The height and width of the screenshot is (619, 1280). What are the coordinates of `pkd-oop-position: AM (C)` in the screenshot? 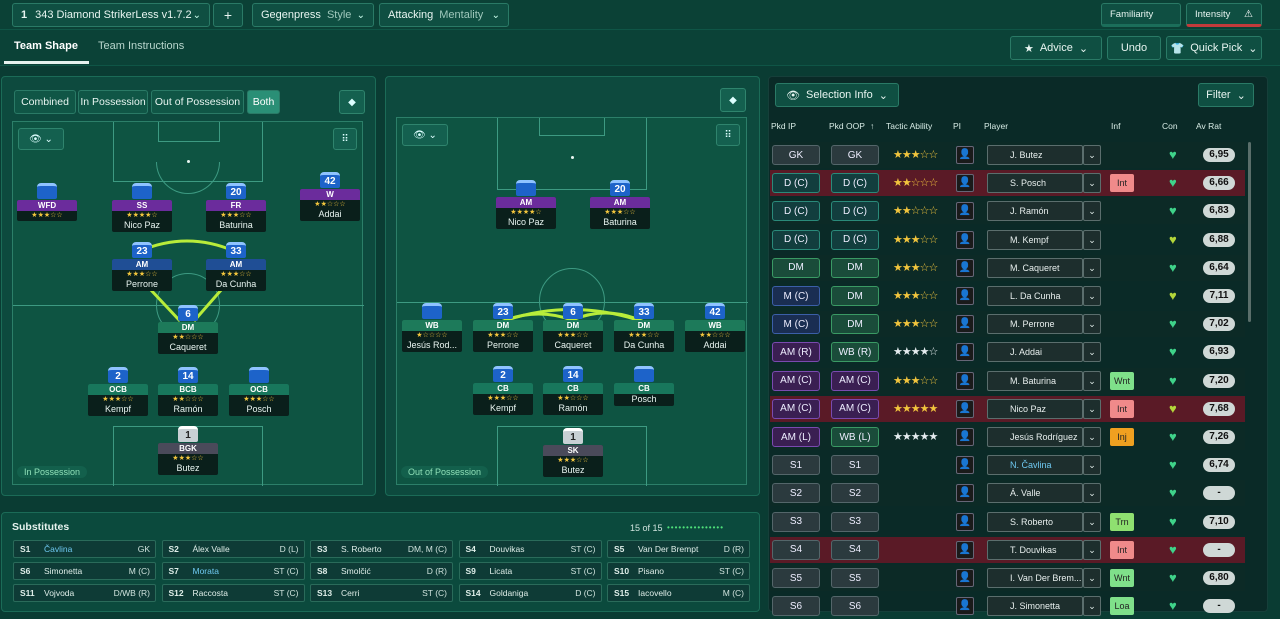 It's located at (855, 380).